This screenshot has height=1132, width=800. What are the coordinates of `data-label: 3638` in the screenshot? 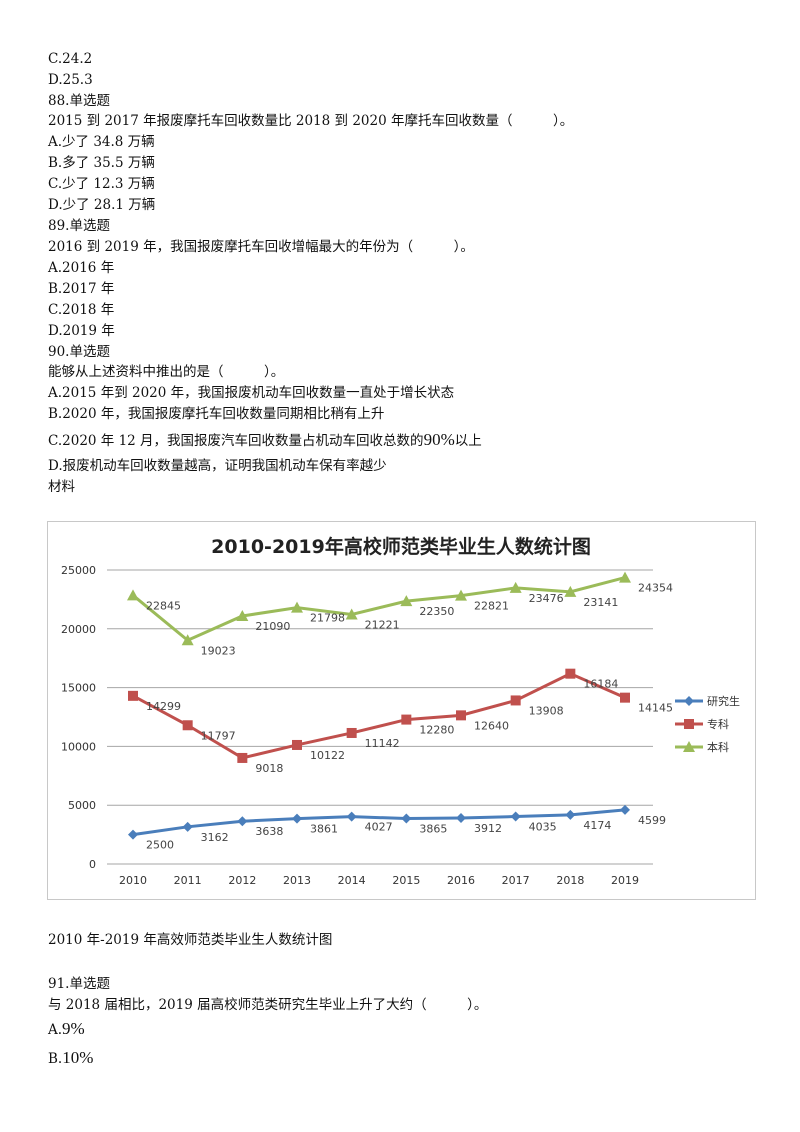 It's located at (269, 831).